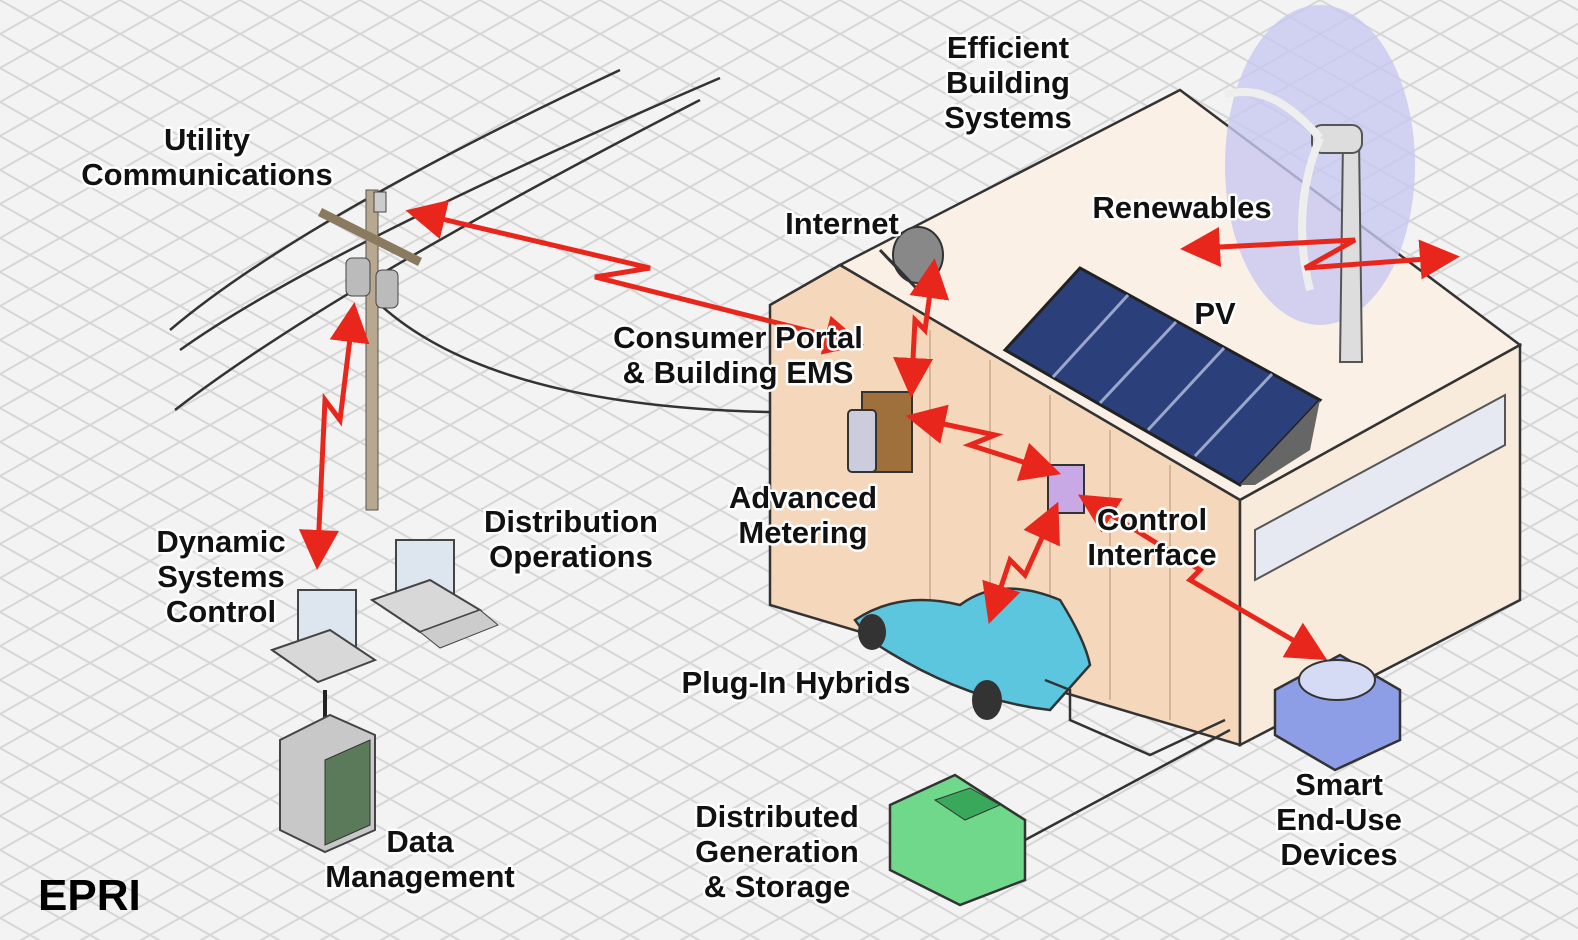 The height and width of the screenshot is (940, 1578). I want to click on smart-device, so click(1337, 712).